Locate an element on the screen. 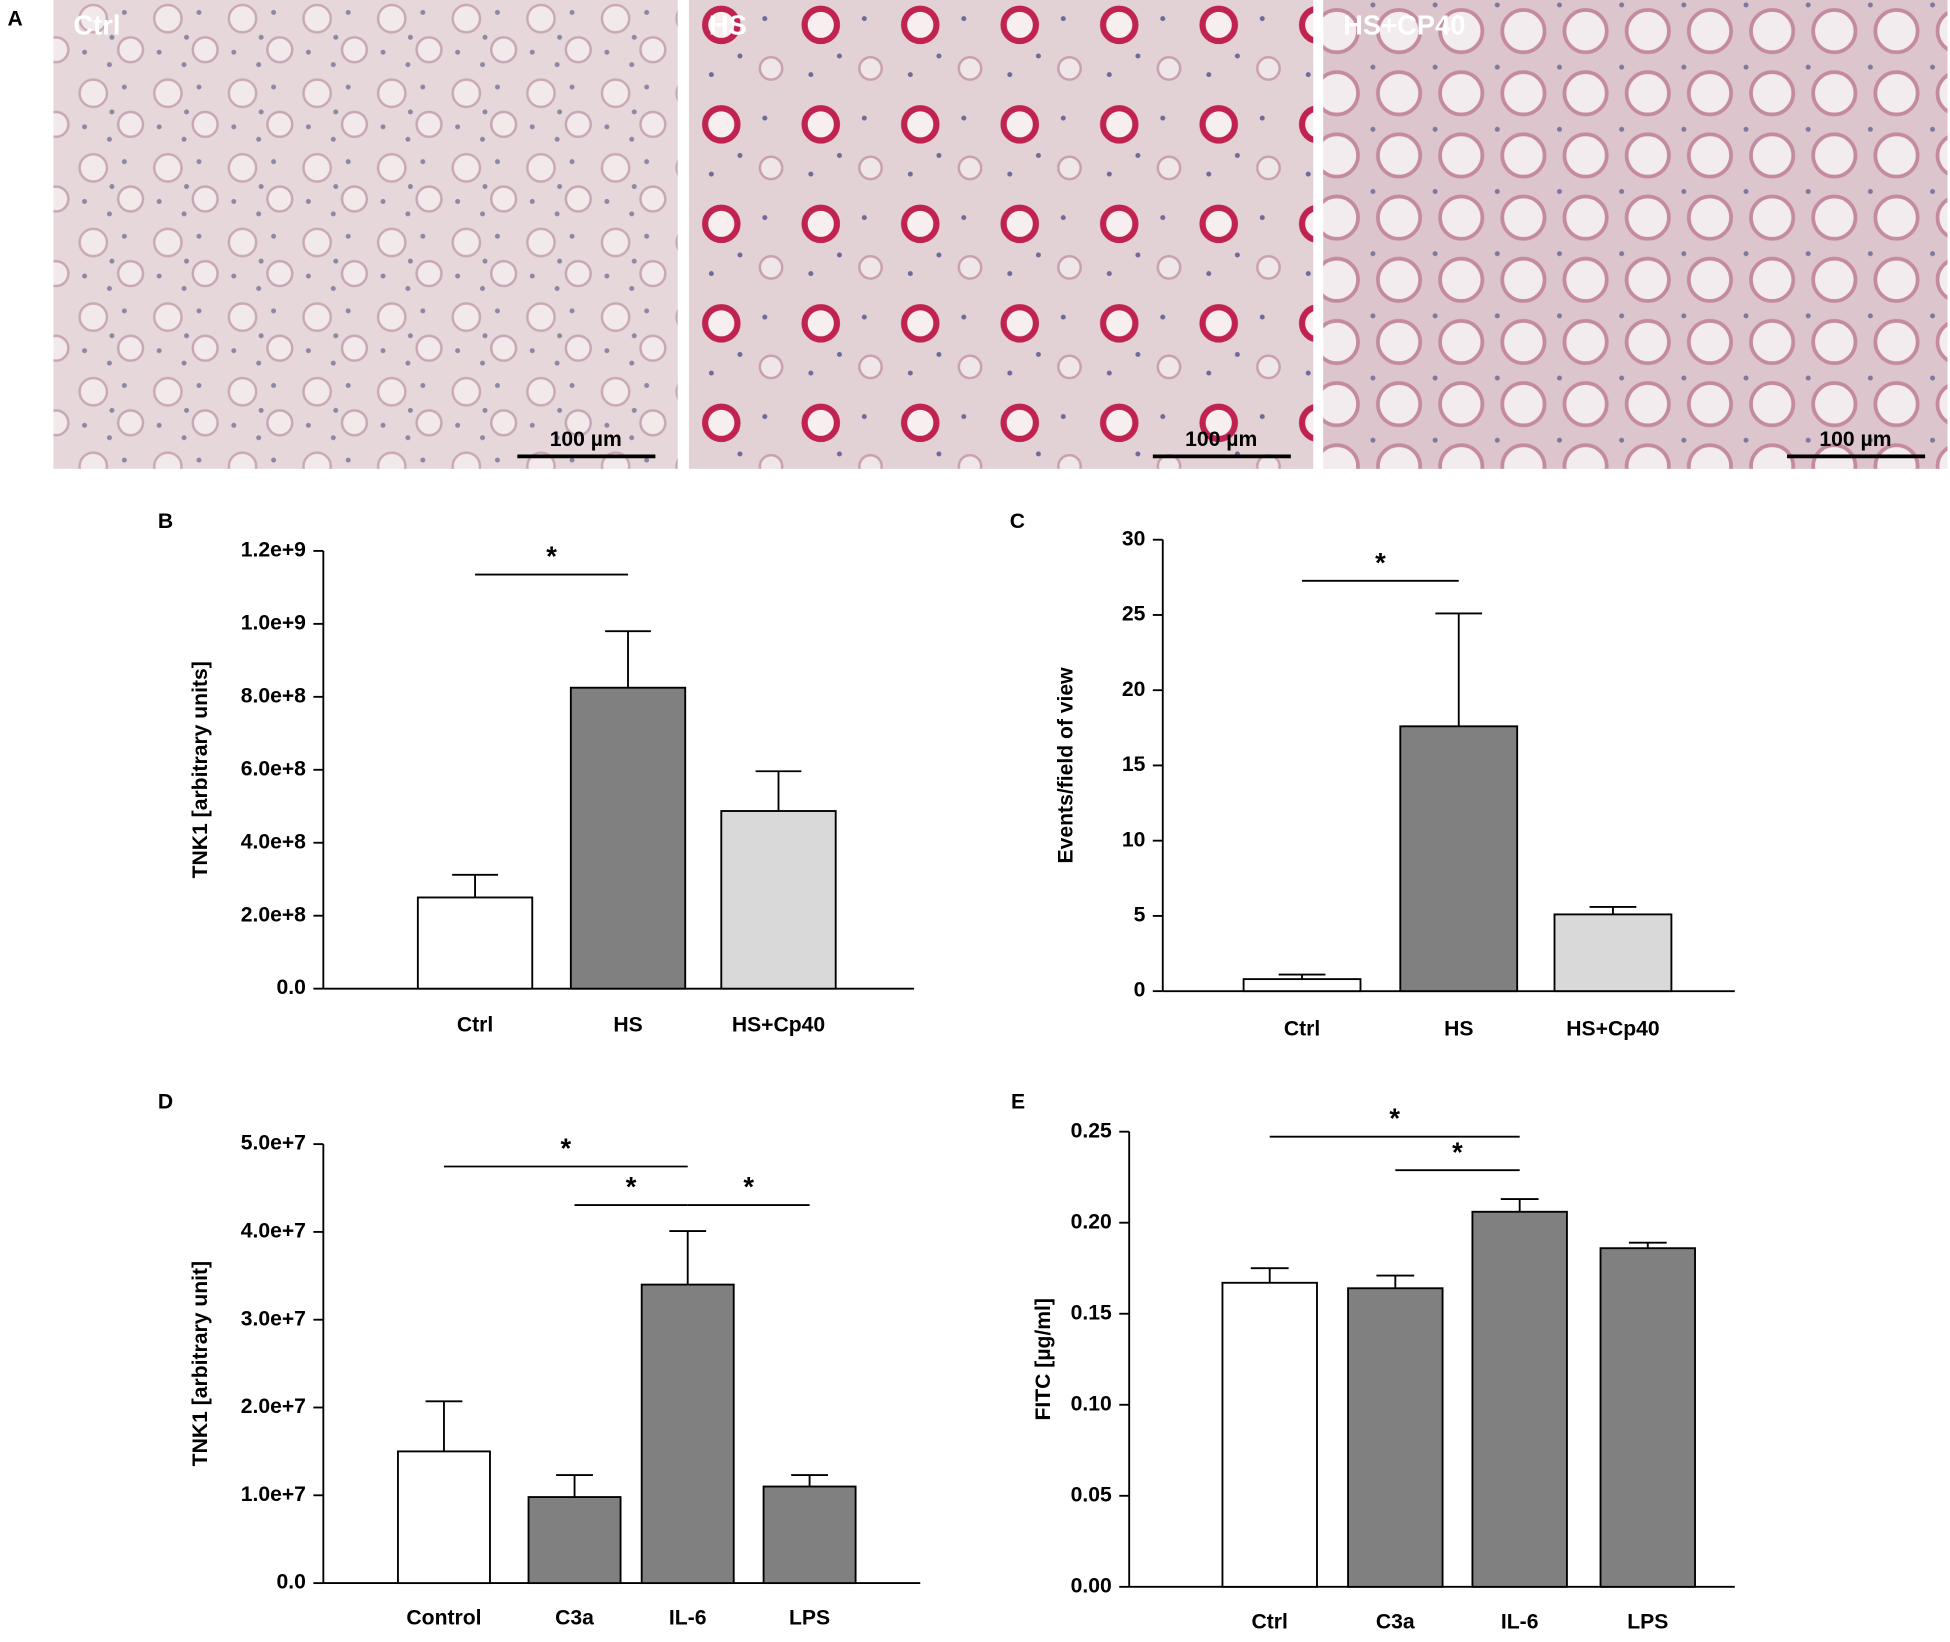  y-axis-label: TNK1 [arbitrary units] is located at coordinates (200, 769).